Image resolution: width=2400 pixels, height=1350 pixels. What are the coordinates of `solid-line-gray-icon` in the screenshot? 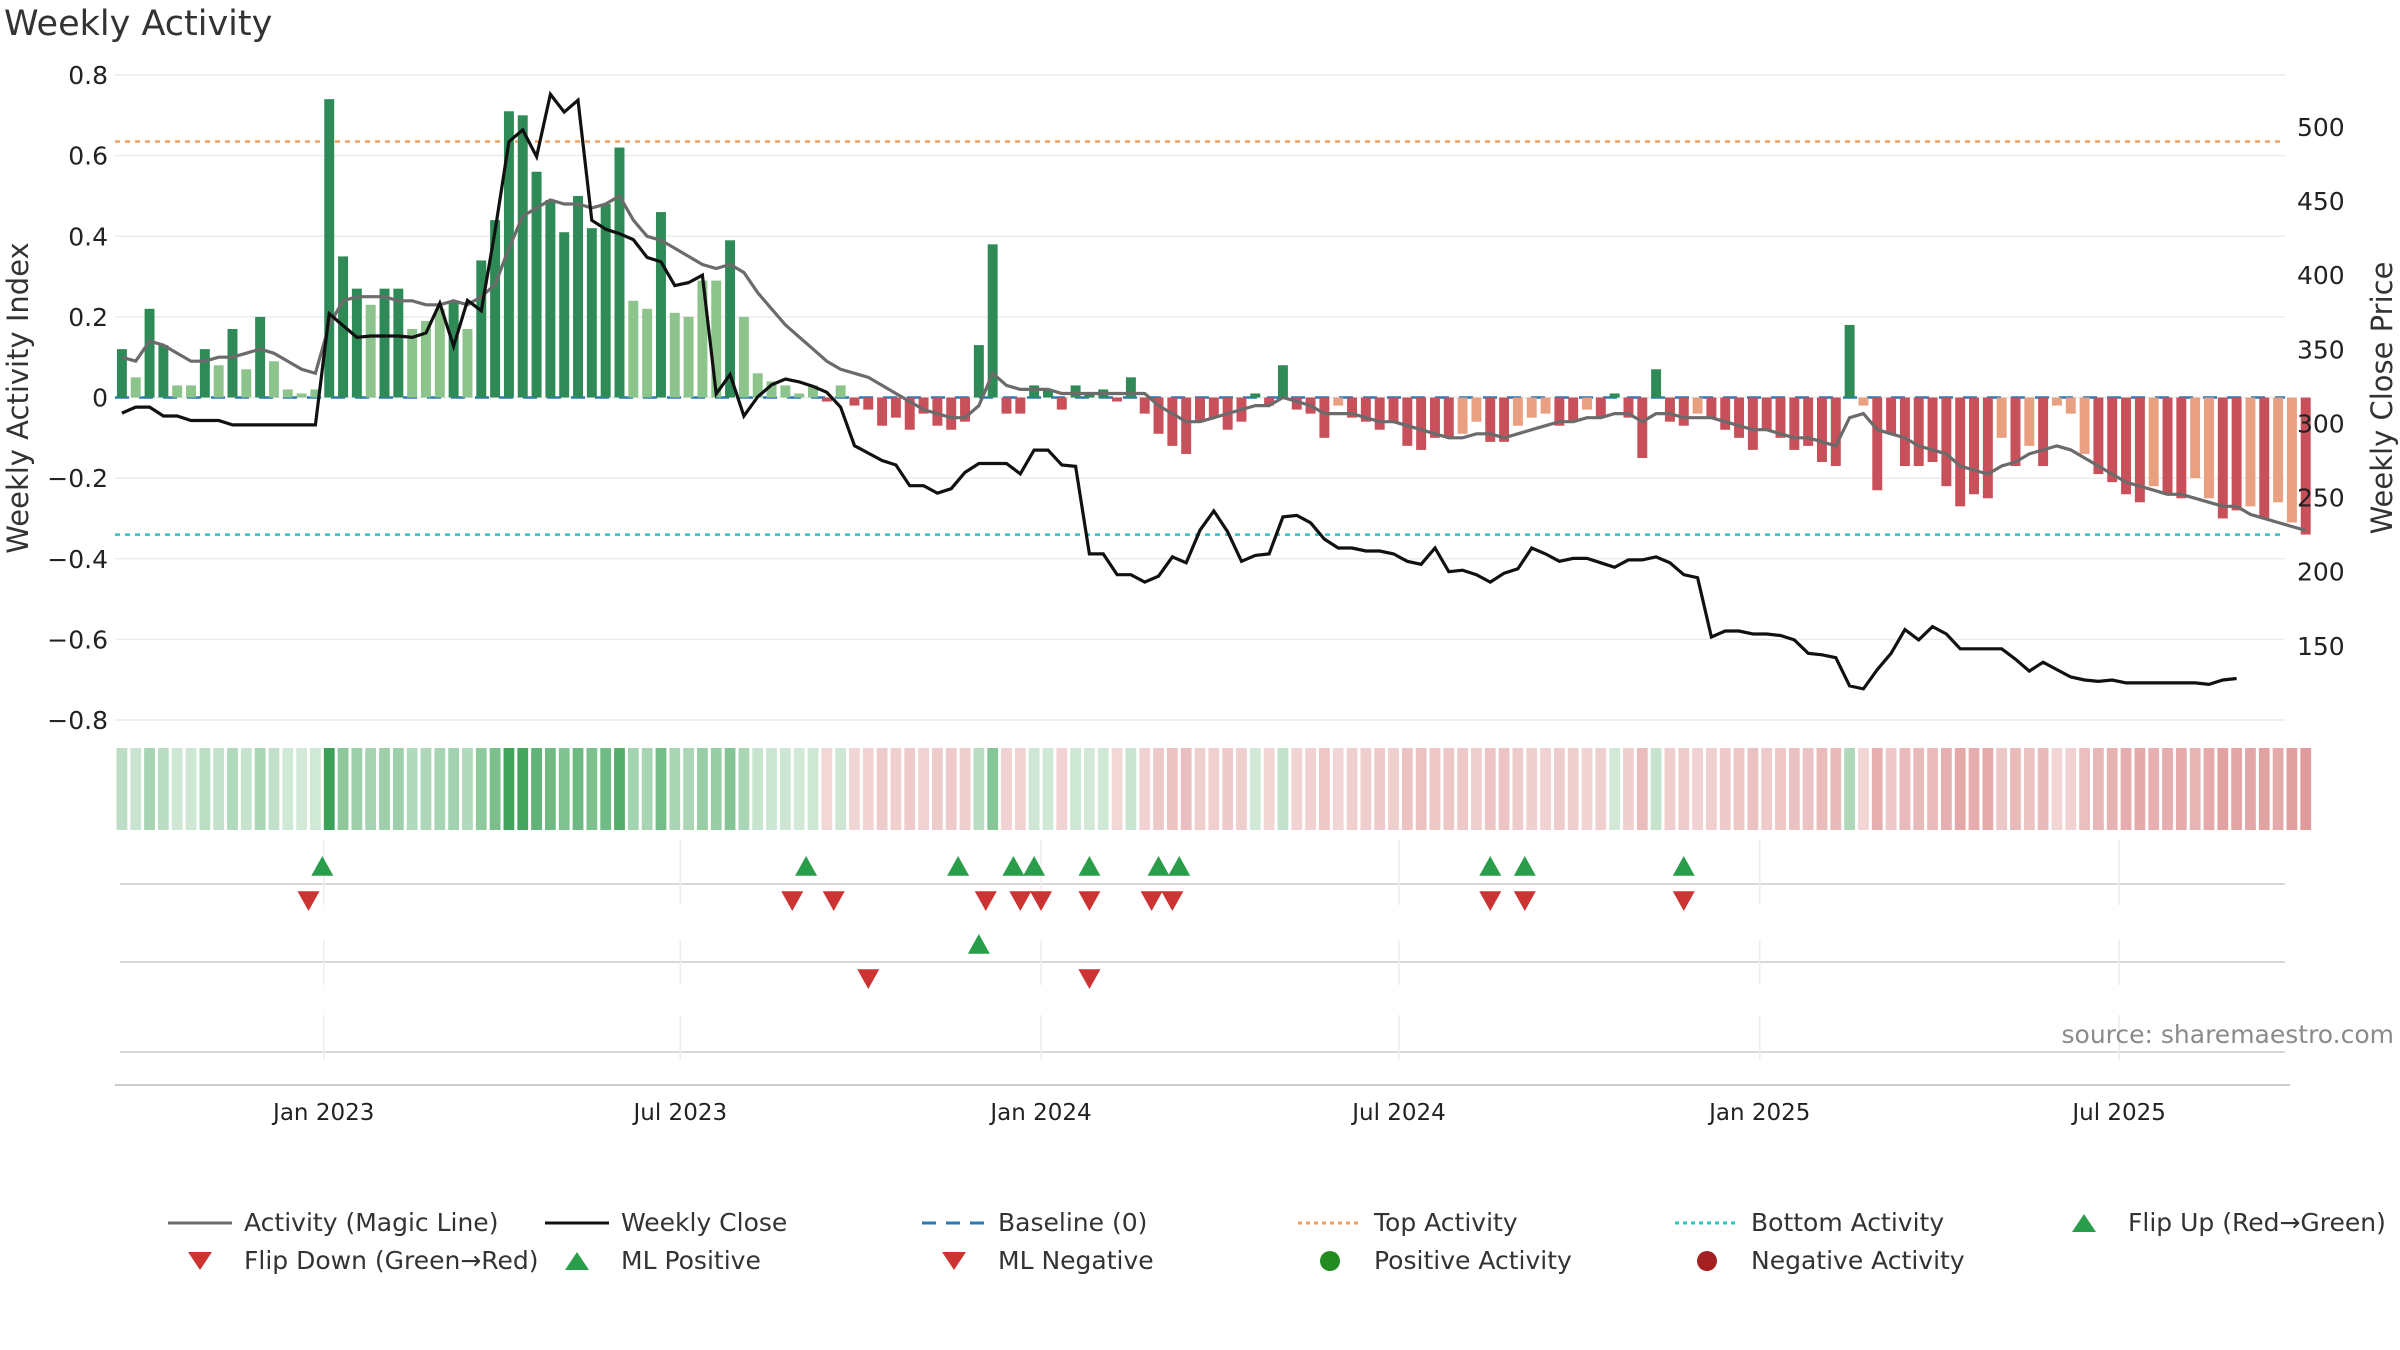 It's located at (200, 1222).